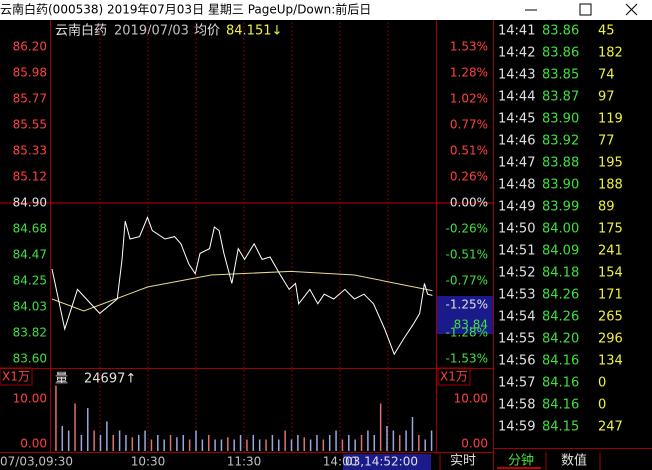  Describe the element at coordinates (242, 291) in the screenshot. I see `avg-line` at that location.